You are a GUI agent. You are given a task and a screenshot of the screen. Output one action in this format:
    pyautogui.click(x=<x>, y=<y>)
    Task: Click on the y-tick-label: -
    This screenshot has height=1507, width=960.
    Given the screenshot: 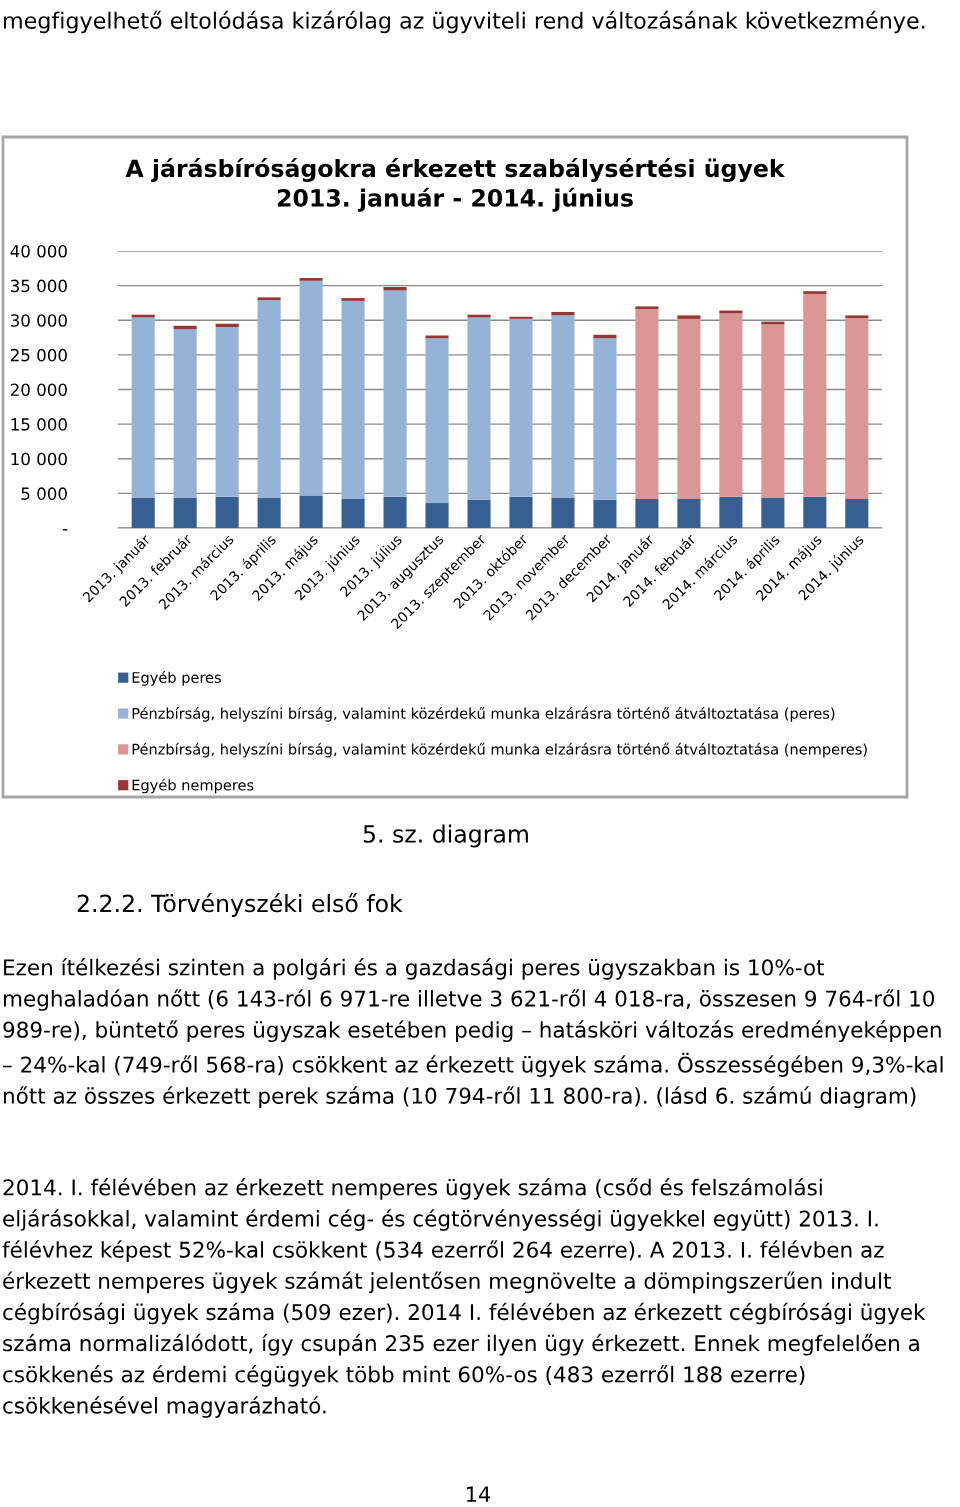 What is the action you would take?
    pyautogui.click(x=65, y=530)
    